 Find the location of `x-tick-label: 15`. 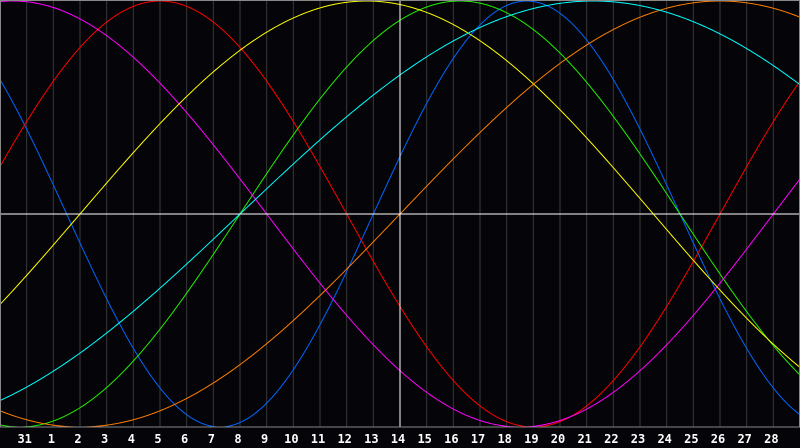

x-tick-label: 15 is located at coordinates (424, 439).